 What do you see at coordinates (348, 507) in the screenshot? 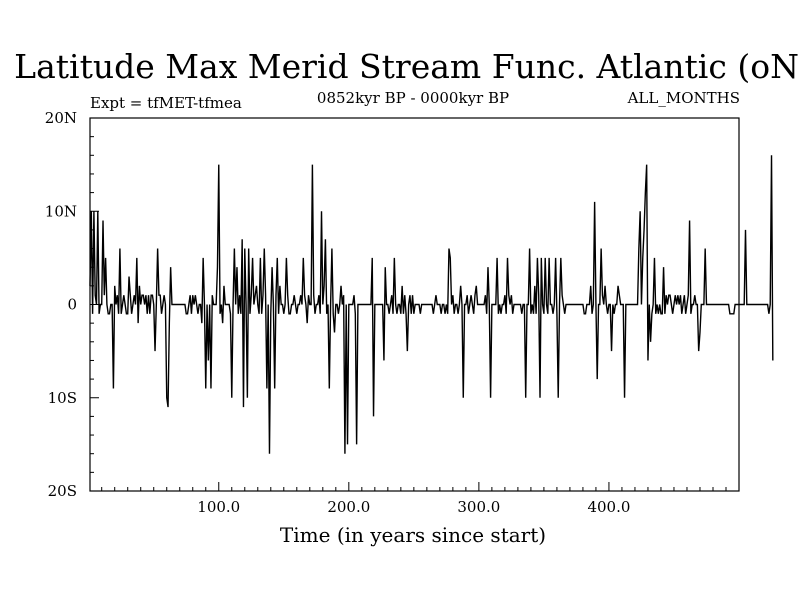
I see `x-tick-label: 200.0` at bounding box center [348, 507].